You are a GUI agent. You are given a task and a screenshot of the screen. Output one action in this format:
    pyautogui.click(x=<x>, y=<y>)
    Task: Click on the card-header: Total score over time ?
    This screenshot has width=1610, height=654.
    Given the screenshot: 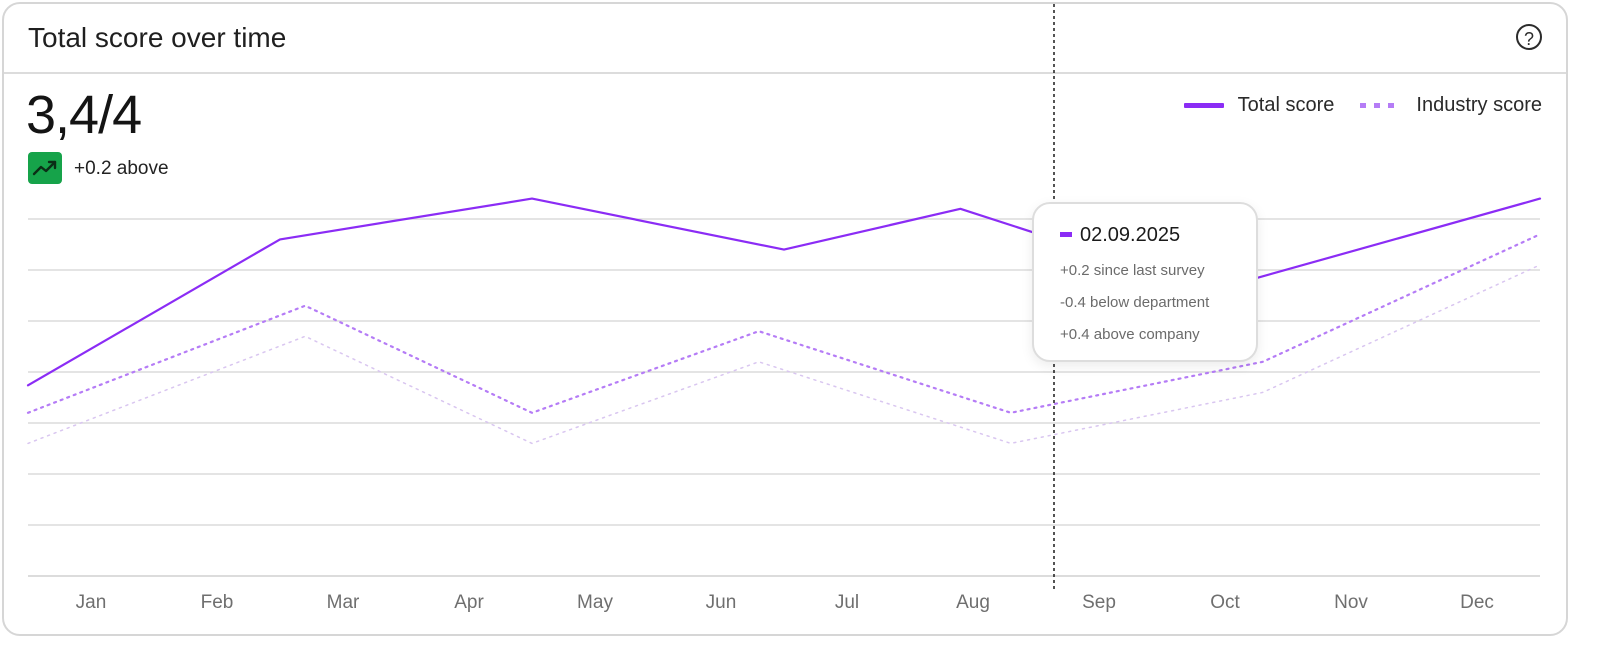 What is the action you would take?
    pyautogui.click(x=785, y=39)
    